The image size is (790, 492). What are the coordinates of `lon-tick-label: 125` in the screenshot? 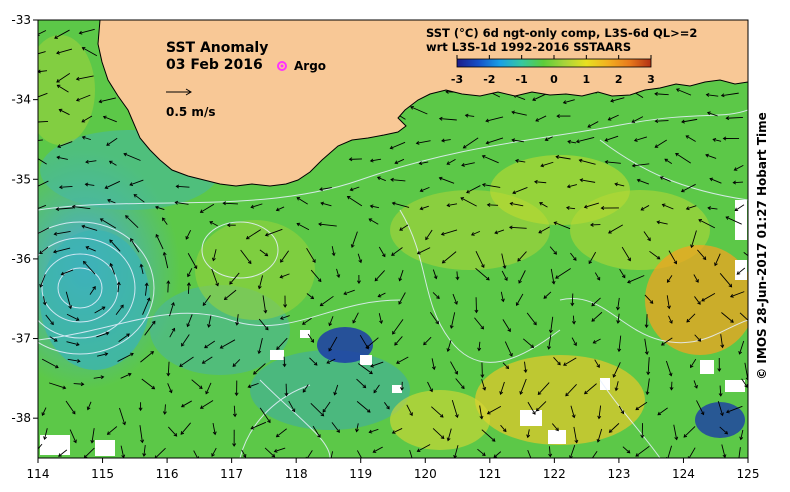 It's located at (748, 474).